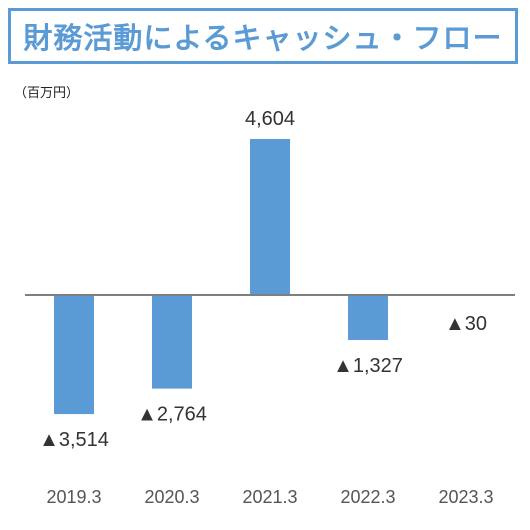 This screenshot has height=530, width=530. I want to click on x-tick-label-2023.3: 2023.3, so click(465, 497).